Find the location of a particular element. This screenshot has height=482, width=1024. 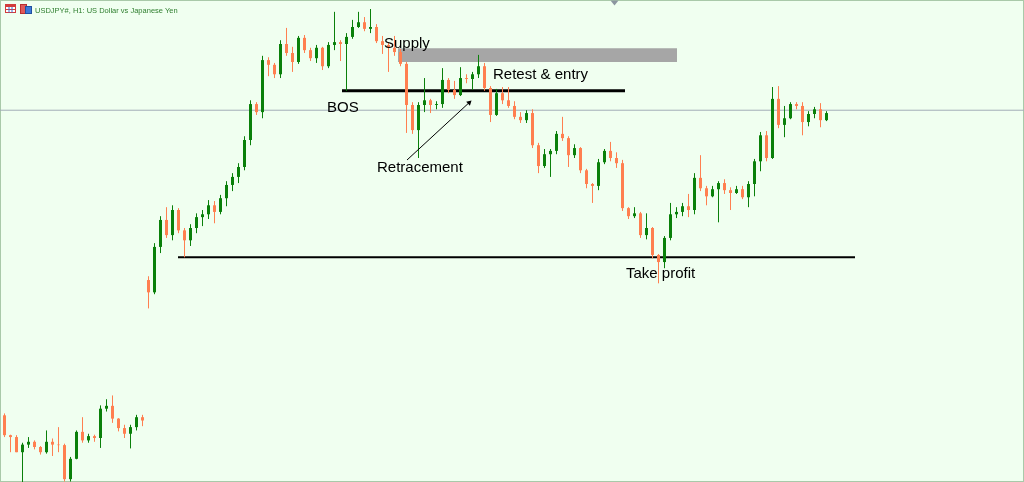

annotation: Retest & entry is located at coordinates (541, 73).